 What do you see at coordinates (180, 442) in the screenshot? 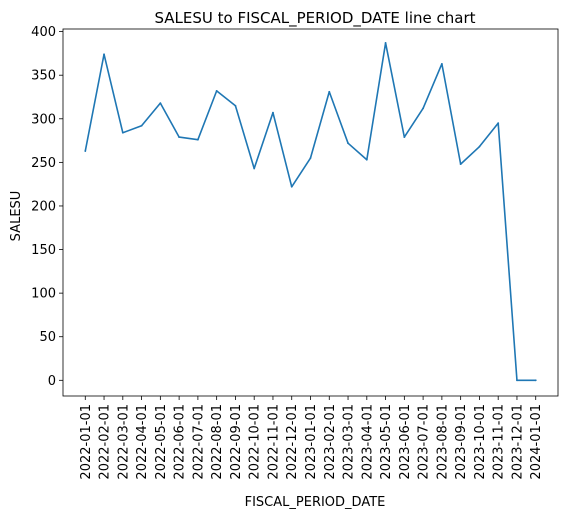
I see `x-tick-label: 2022-06-01` at bounding box center [180, 442].